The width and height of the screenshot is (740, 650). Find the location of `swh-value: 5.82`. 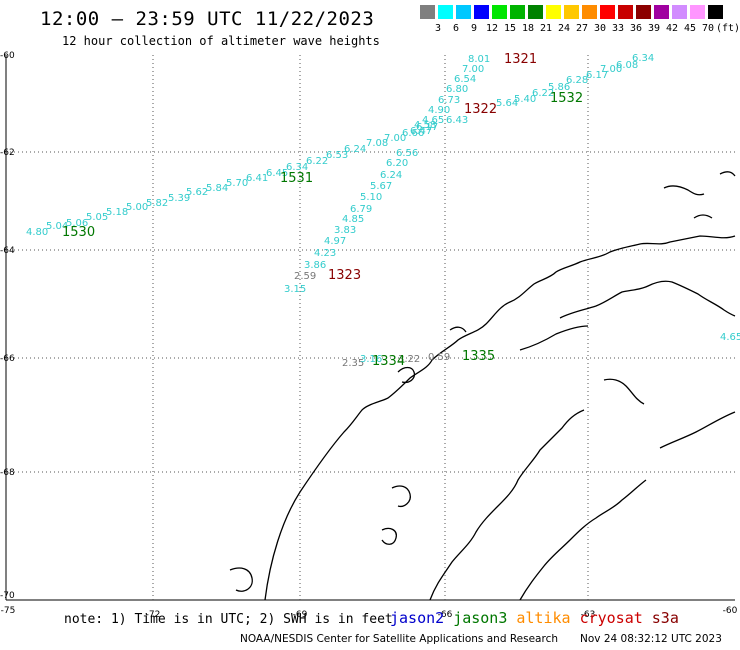

swh-value: 5.82 is located at coordinates (157, 203).